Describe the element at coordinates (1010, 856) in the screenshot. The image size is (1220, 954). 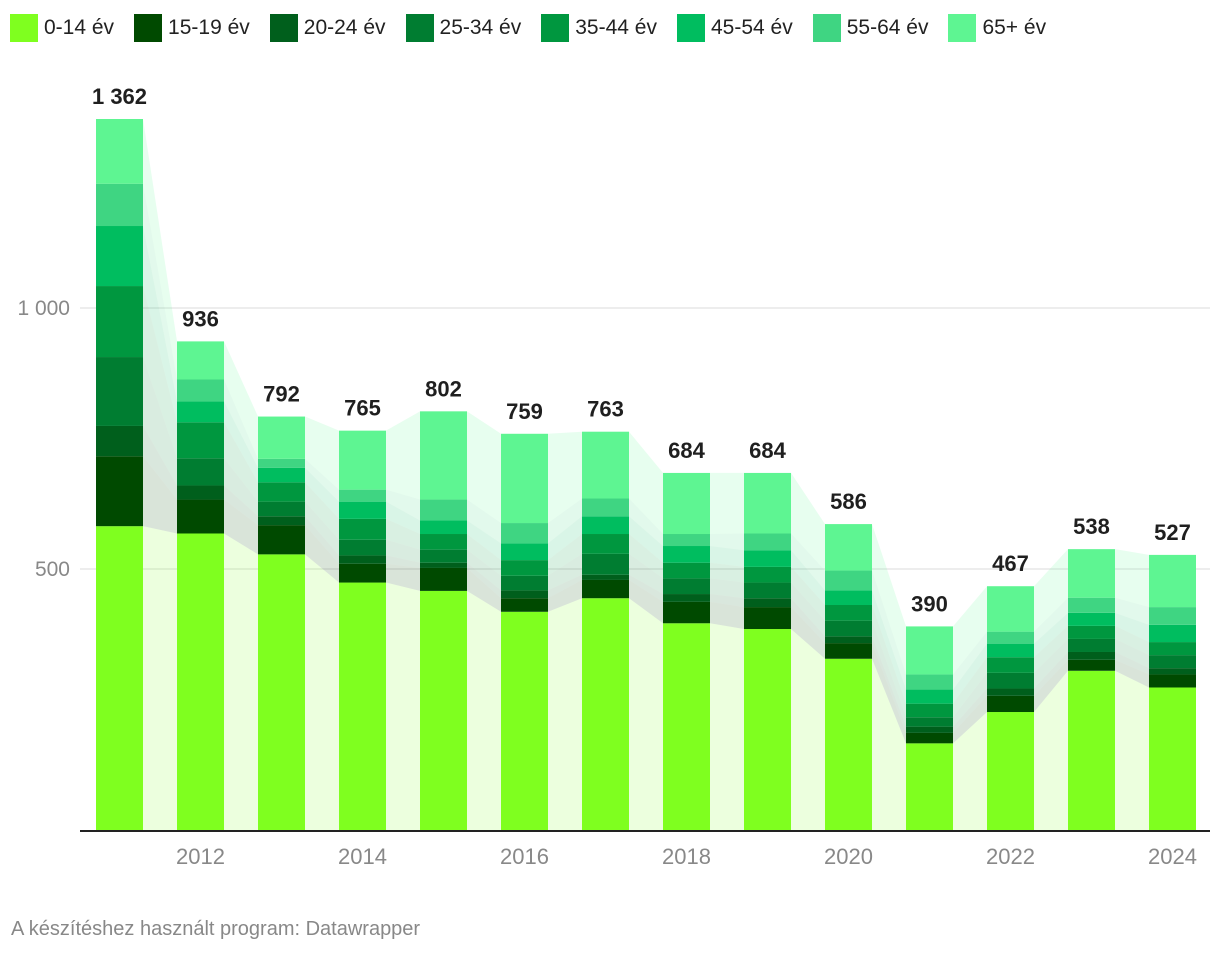
I see `x-tick-label: 2022` at that location.